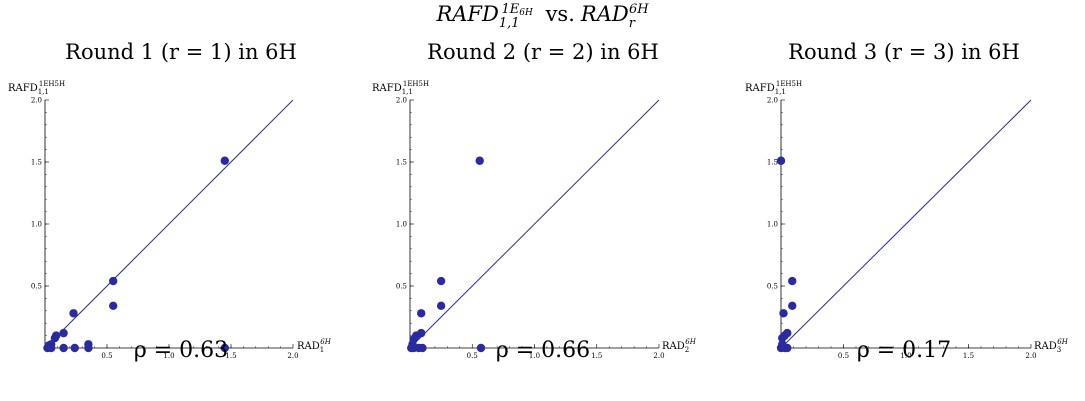 The image size is (1085, 401). What do you see at coordinates (314, 346) in the screenshot?
I see `x-axis-label: RAD16H` at bounding box center [314, 346].